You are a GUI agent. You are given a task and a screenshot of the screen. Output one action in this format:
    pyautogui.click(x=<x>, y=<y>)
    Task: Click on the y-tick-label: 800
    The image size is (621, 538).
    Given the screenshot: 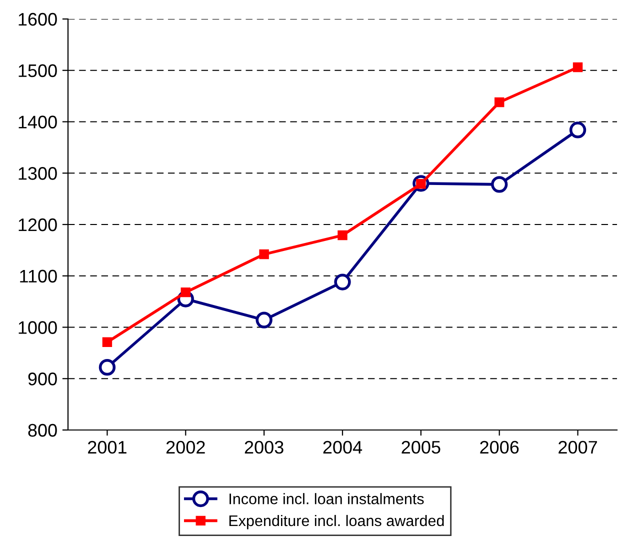 What is the action you would take?
    pyautogui.click(x=42, y=430)
    